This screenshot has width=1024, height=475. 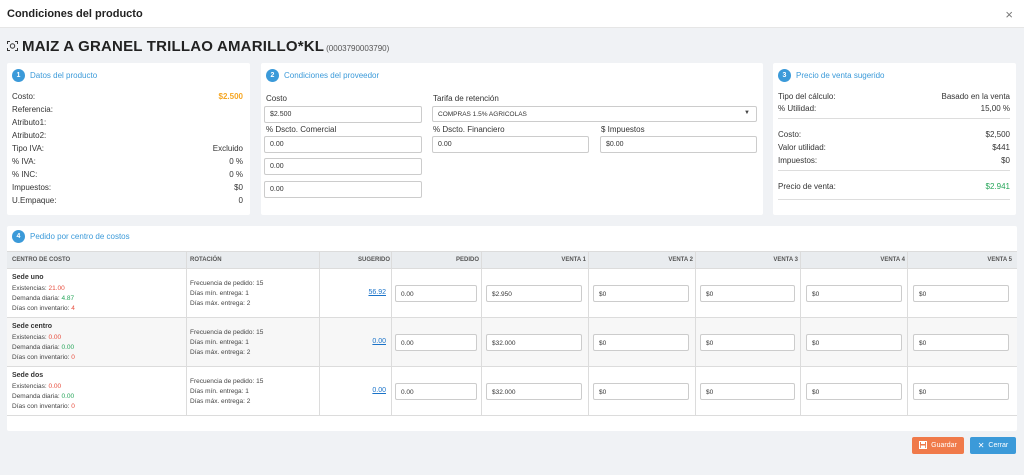 I want to click on save-label: Guardar, so click(x=944, y=445).